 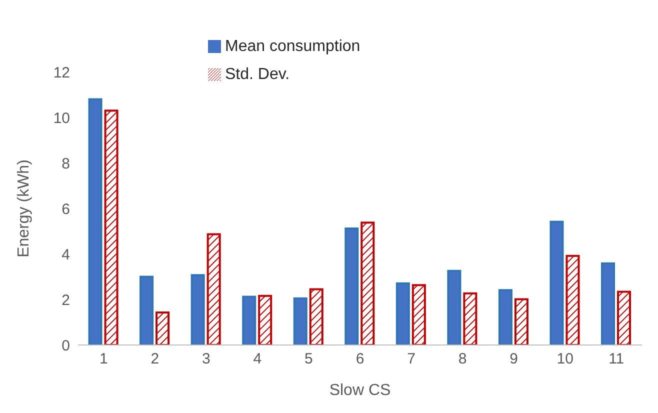 I want to click on x-tick-label: 9, so click(x=514, y=359).